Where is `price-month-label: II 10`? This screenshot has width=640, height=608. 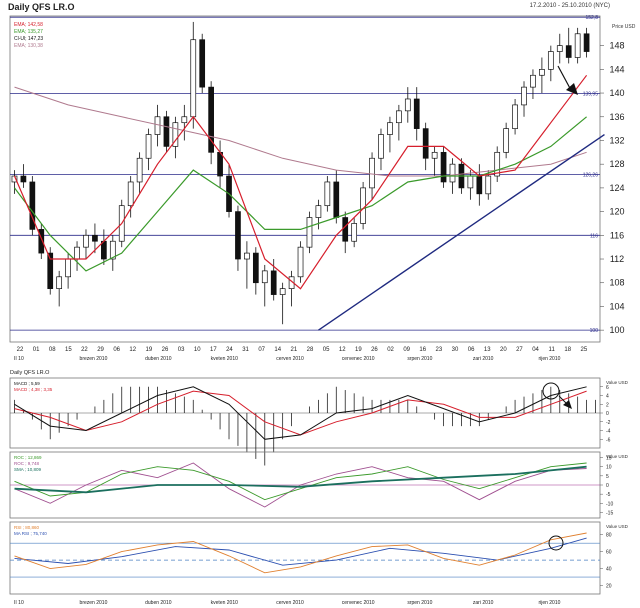 price-month-label: II 10 is located at coordinates (19, 359).